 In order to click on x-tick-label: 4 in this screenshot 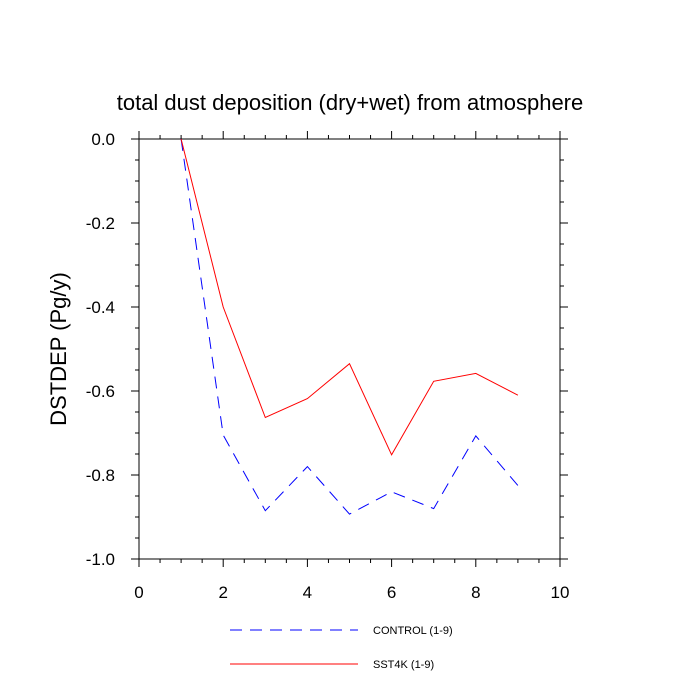, I will do `click(307, 592)`.